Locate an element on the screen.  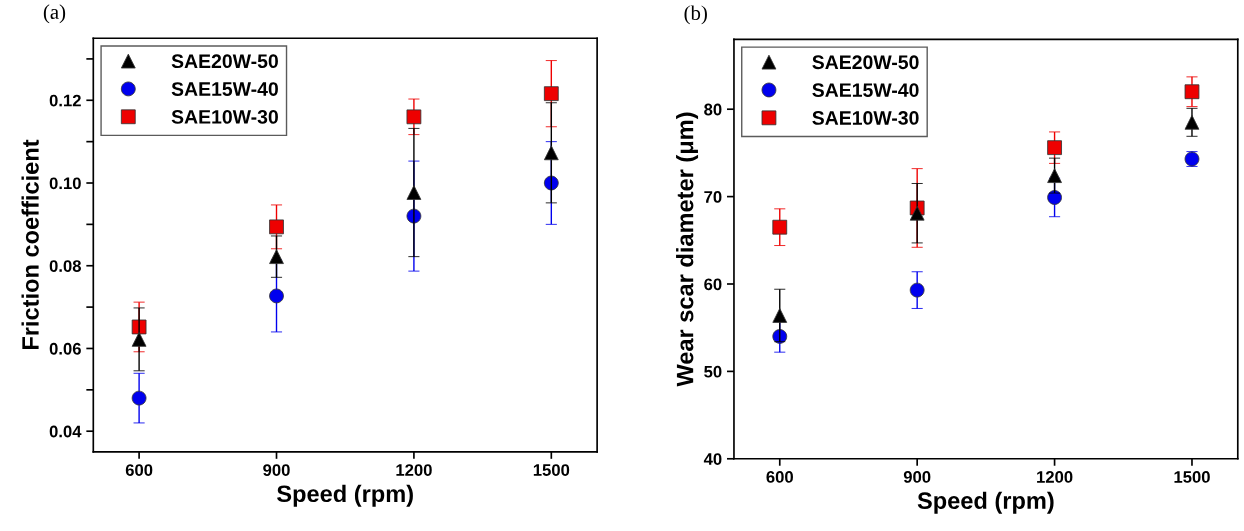
y-tick-label: 40 is located at coordinates (712, 459).